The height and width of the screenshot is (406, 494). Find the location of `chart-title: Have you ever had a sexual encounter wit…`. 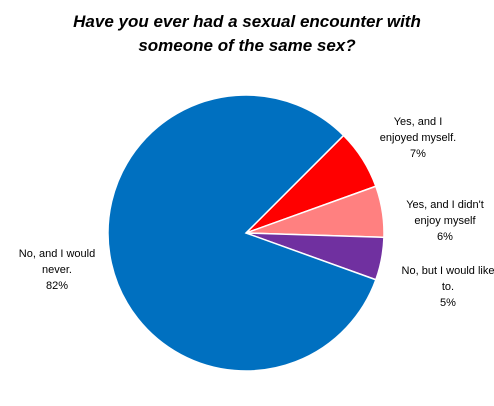

chart-title: Have you ever had a sexual encounter wit… is located at coordinates (247, 33).